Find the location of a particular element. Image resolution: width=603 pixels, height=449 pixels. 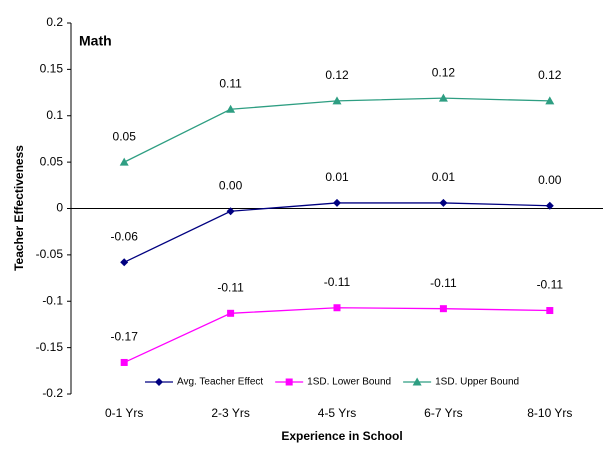

x-tick-label: 0-1 Yrs is located at coordinates (124, 413).